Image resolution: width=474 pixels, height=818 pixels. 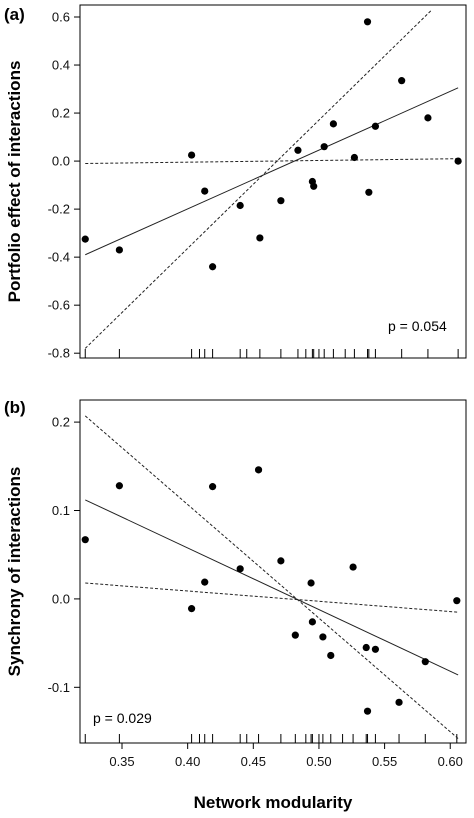 I want to click on x-tick-label: 0.35, so click(x=121, y=761).